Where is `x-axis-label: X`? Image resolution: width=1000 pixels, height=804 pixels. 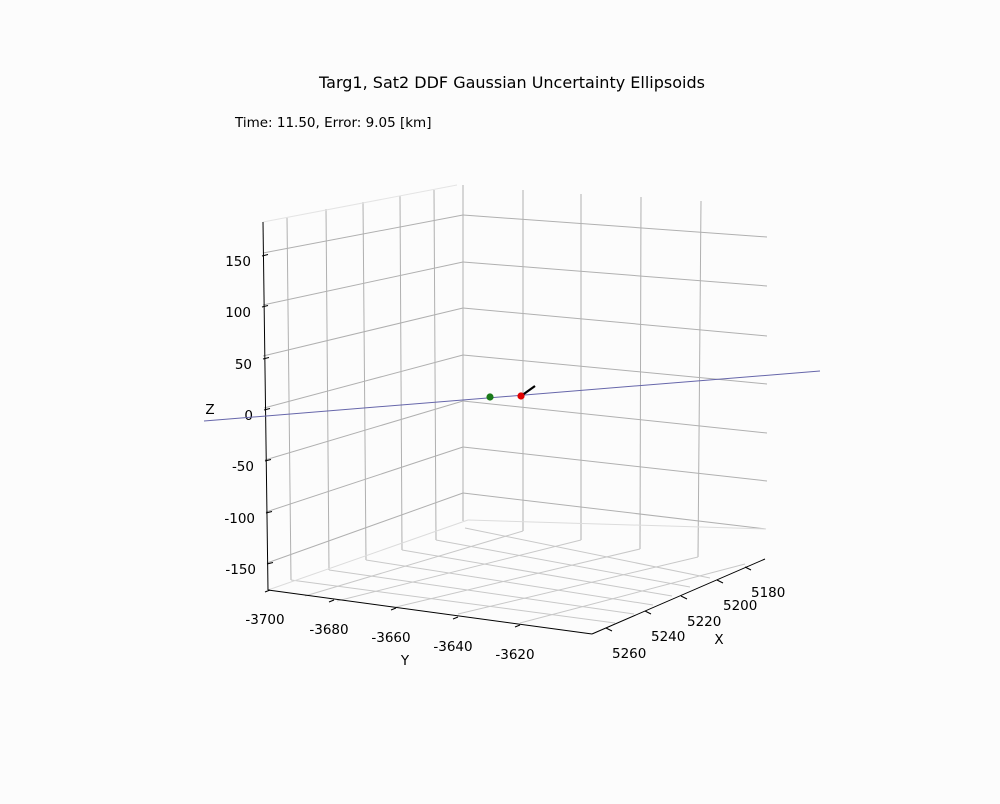 x-axis-label: X is located at coordinates (718, 640).